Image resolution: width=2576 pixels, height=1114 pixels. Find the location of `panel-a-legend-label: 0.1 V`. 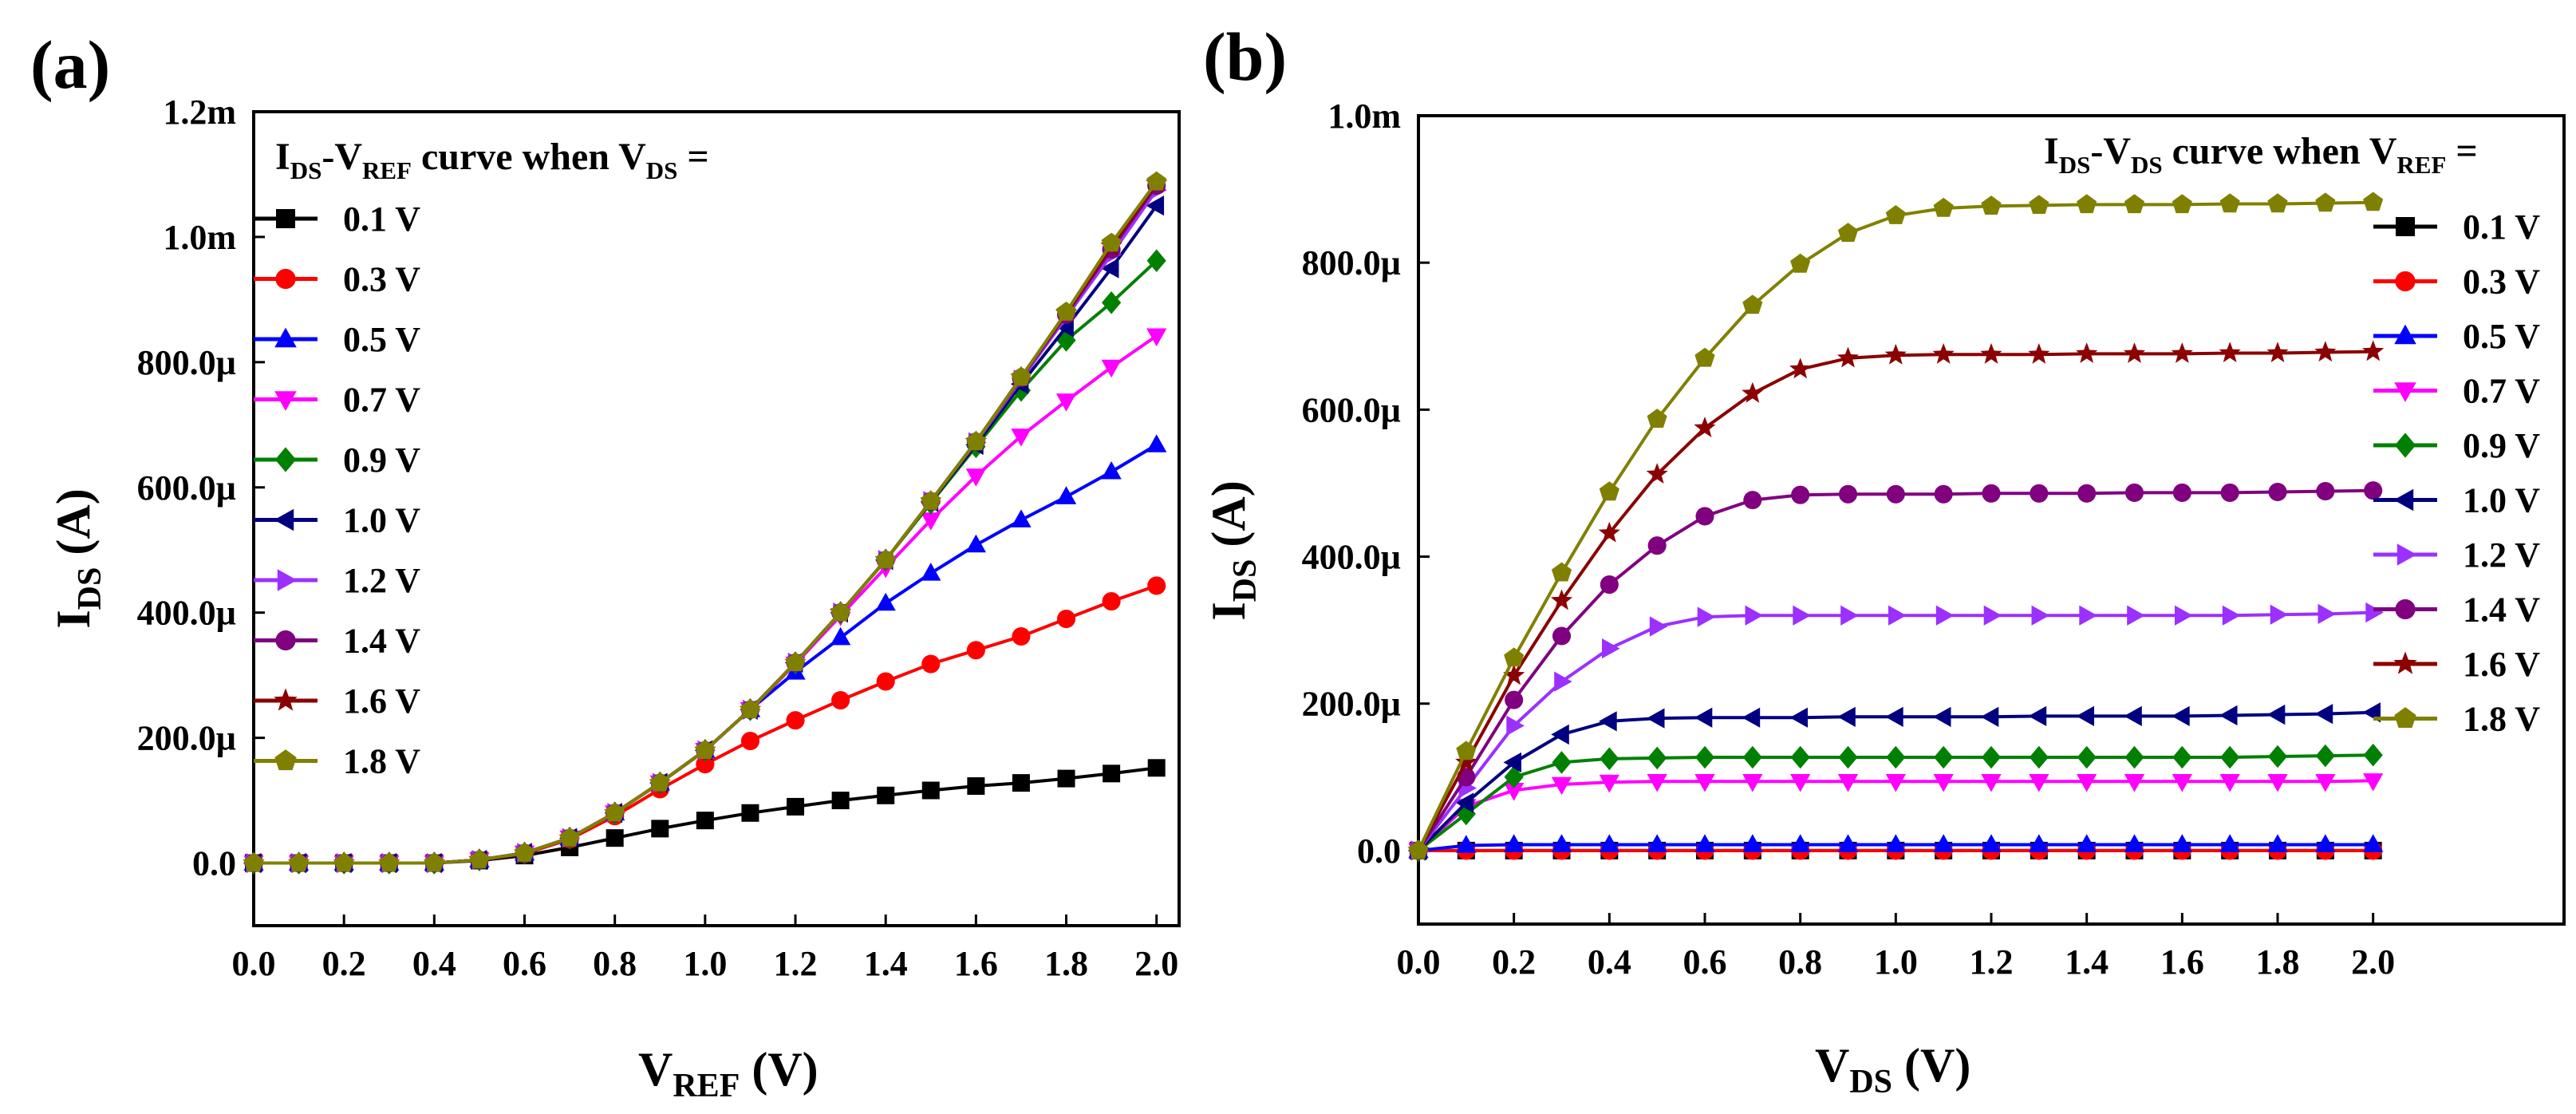

panel-a-legend-label: 0.1 V is located at coordinates (381, 219).